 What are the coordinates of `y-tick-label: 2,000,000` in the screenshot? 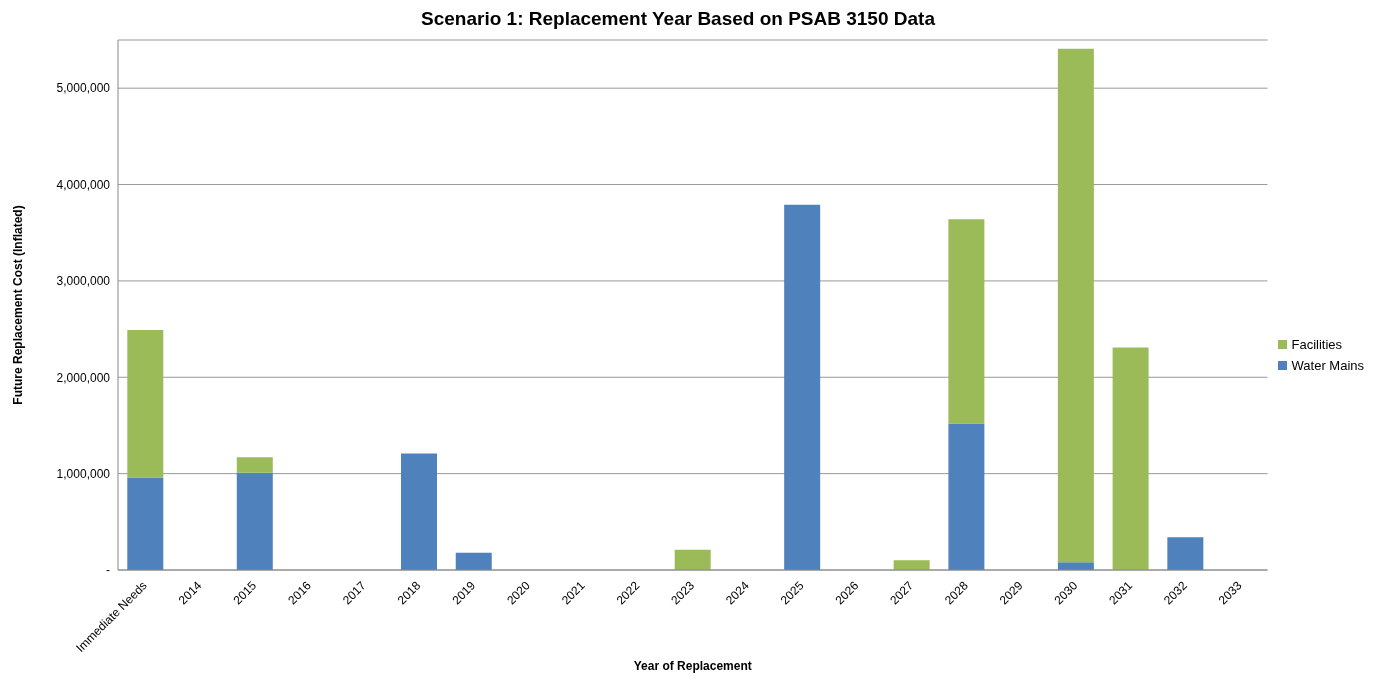 It's located at (83, 377).